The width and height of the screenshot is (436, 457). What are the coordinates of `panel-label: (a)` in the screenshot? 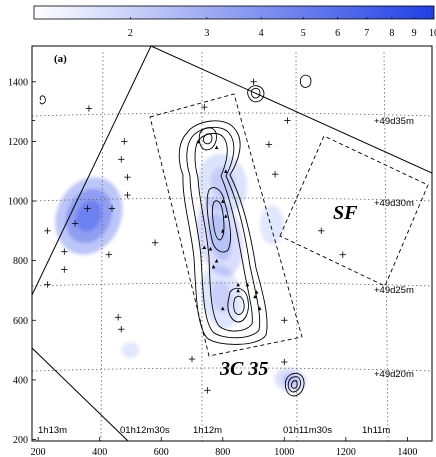 It's located at (60, 59).